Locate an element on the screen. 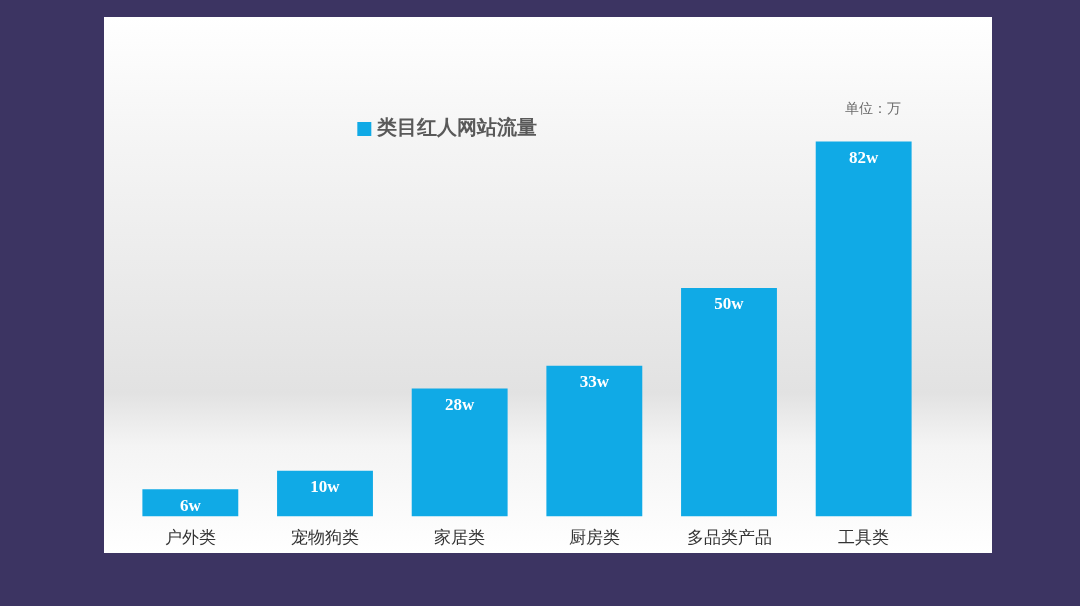  data-label: 10w is located at coordinates (325, 487).